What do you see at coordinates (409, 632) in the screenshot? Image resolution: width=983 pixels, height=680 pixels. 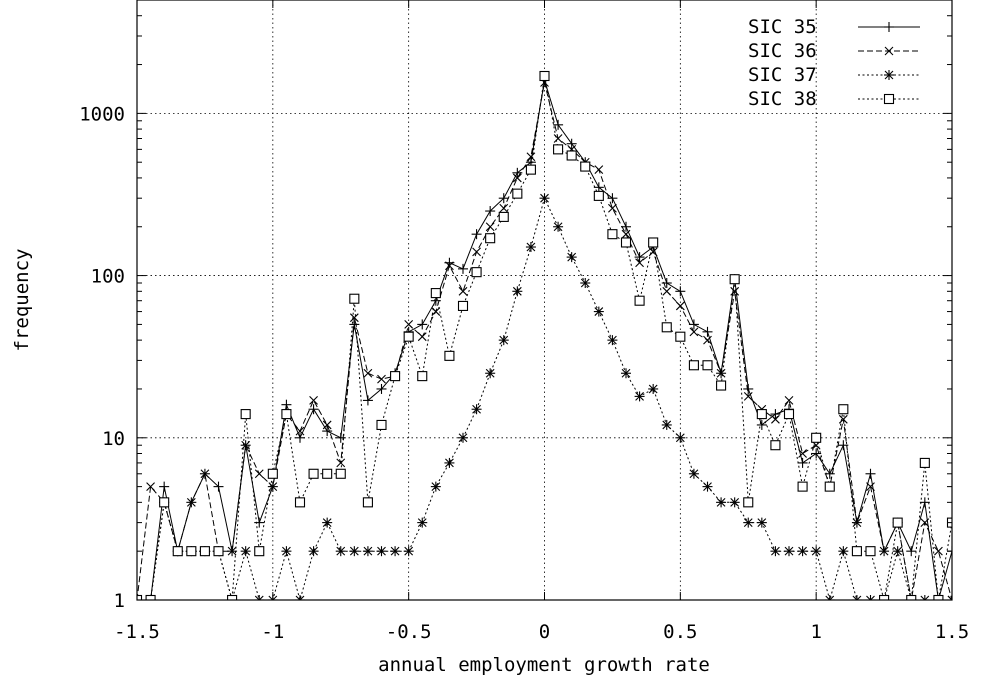 I see `x-tick-label: -0.5` at bounding box center [409, 632].